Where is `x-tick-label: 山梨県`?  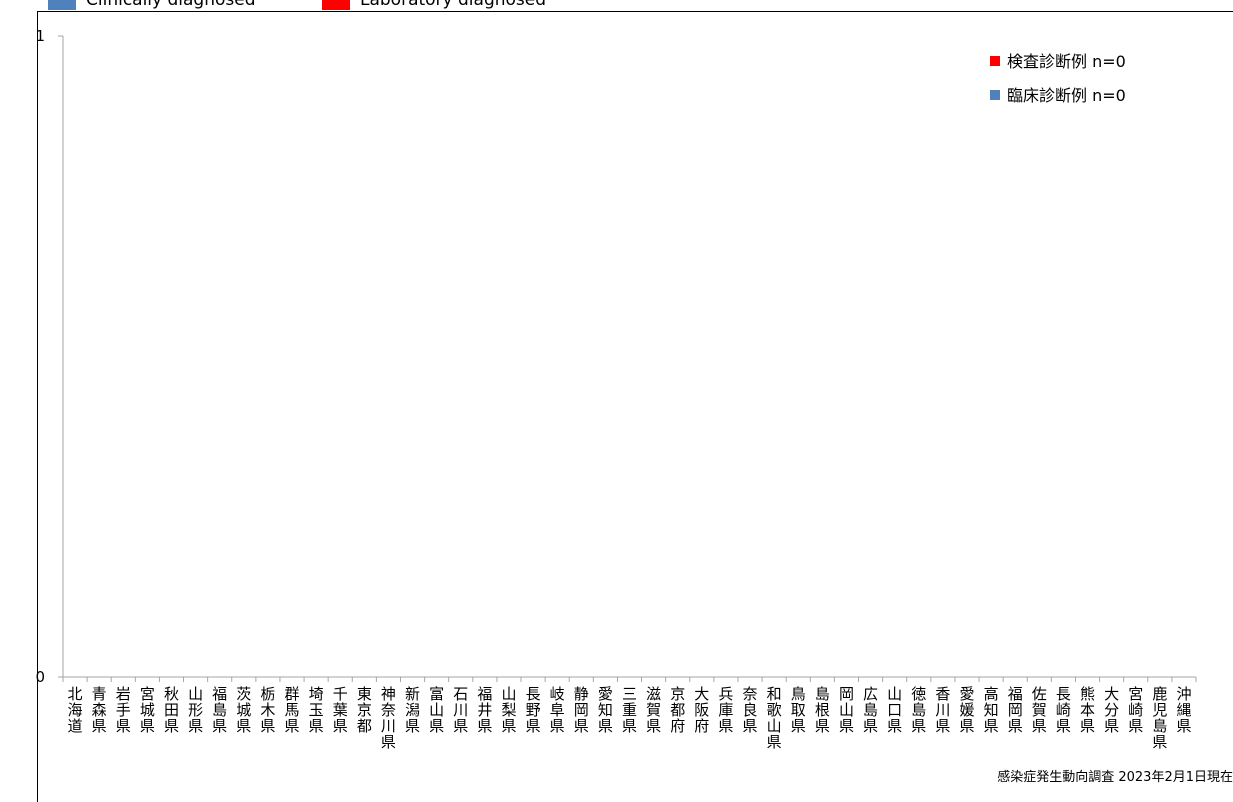 x-tick-label: 山梨県 is located at coordinates (508, 710).